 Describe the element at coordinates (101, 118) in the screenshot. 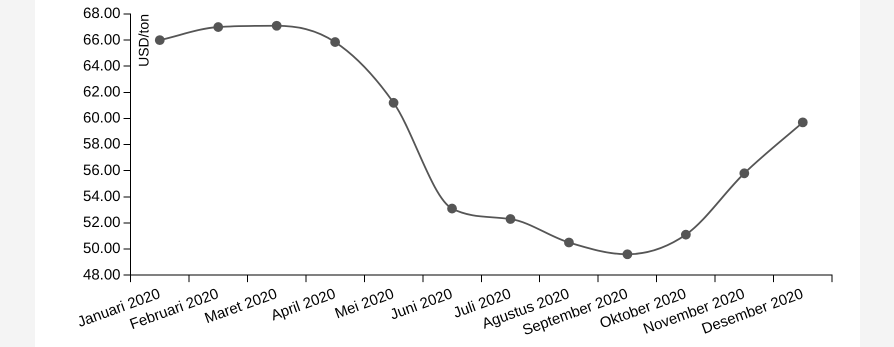

I see `y-tick-label: 60.00` at that location.